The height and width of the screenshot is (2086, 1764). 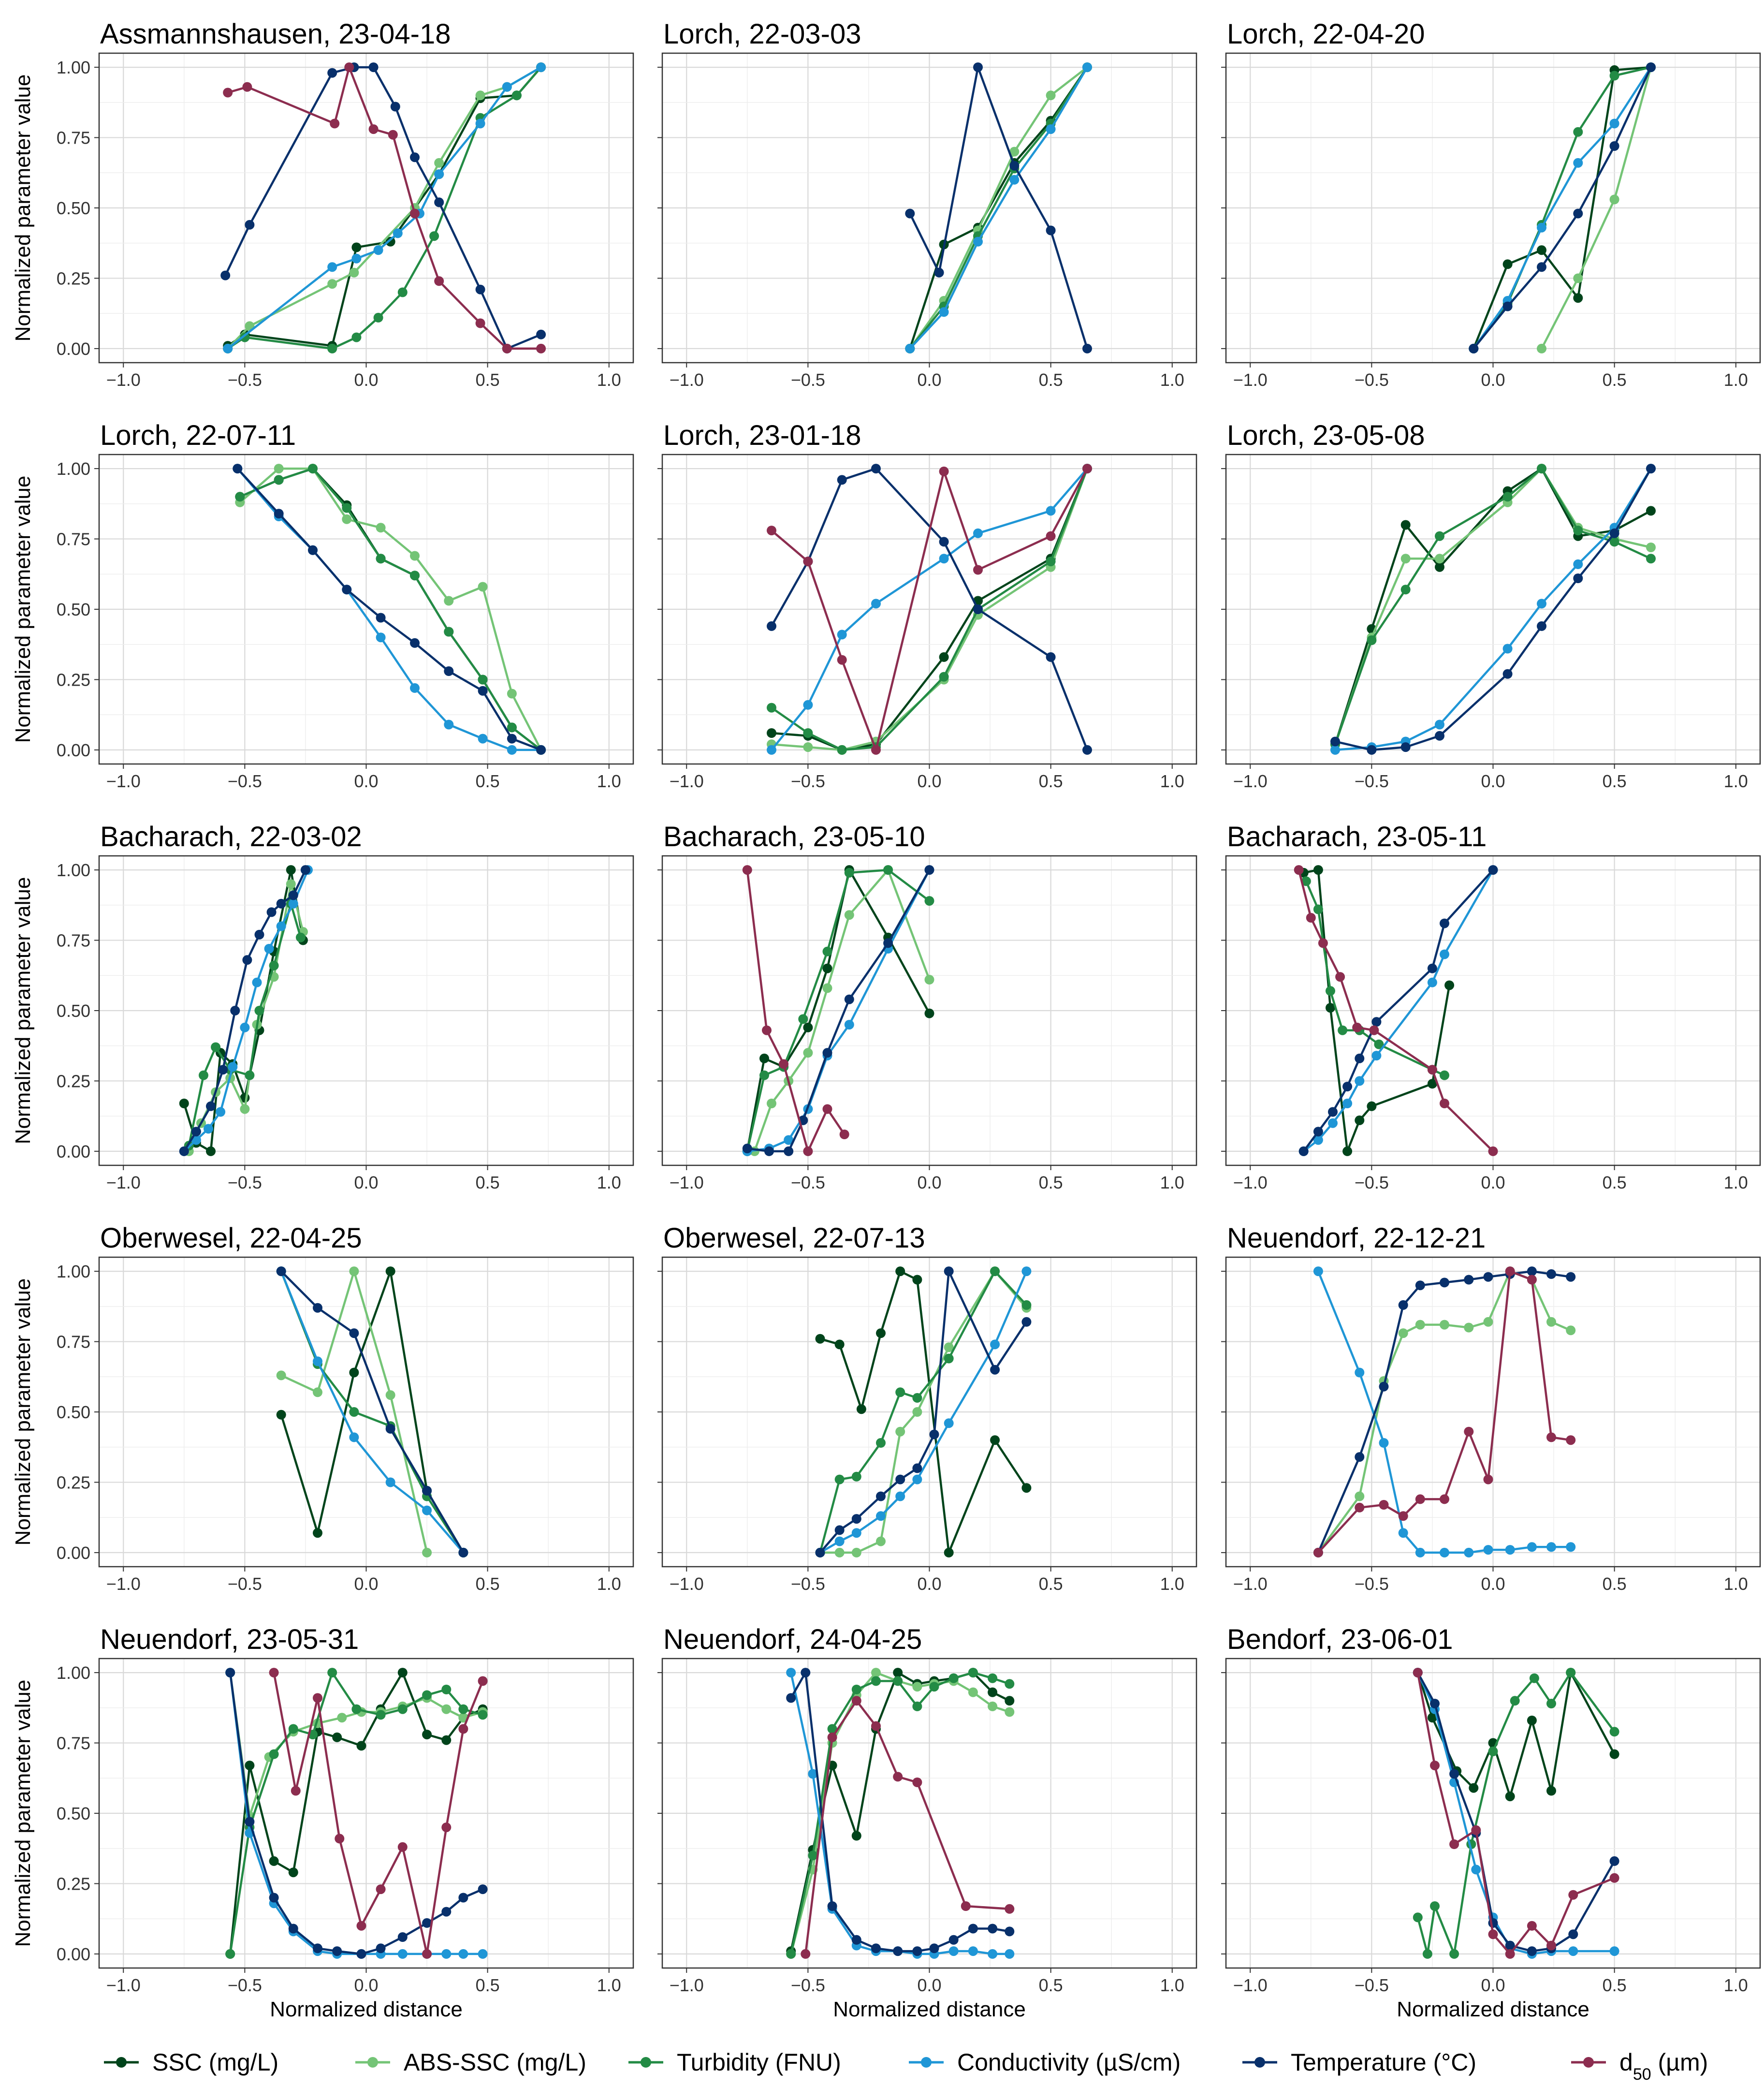 What do you see at coordinates (73, 750) in the screenshot?
I see `y-tick-label: 0.00` at bounding box center [73, 750].